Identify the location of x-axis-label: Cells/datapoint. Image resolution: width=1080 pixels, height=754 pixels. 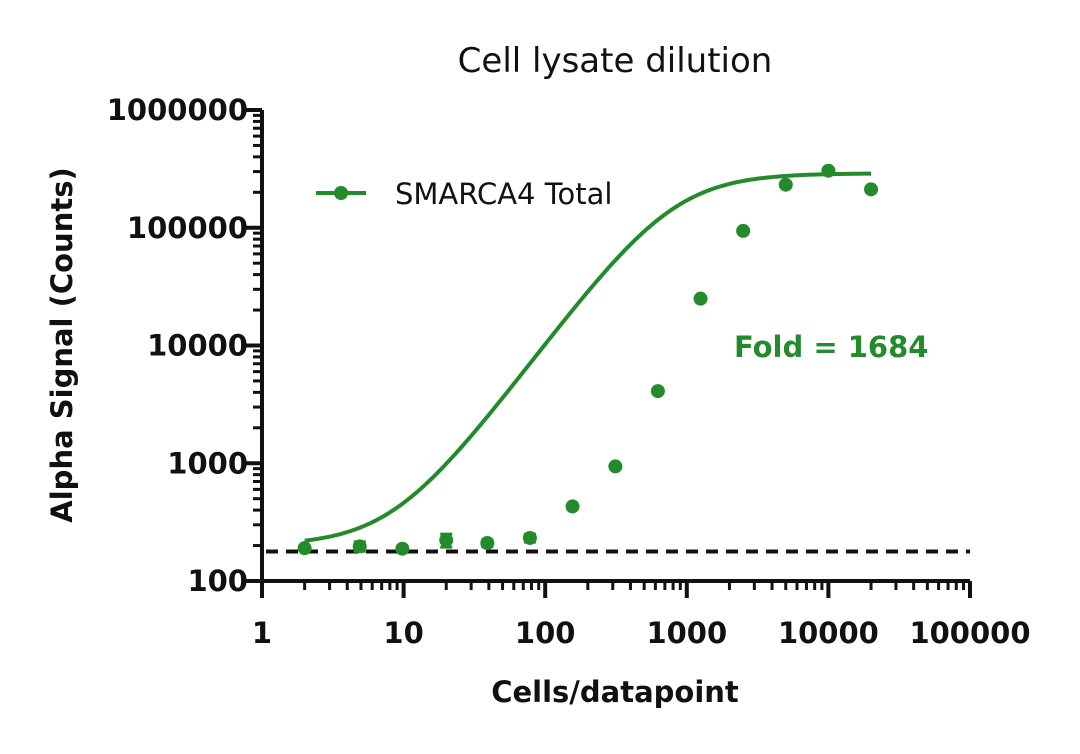
(615, 692).